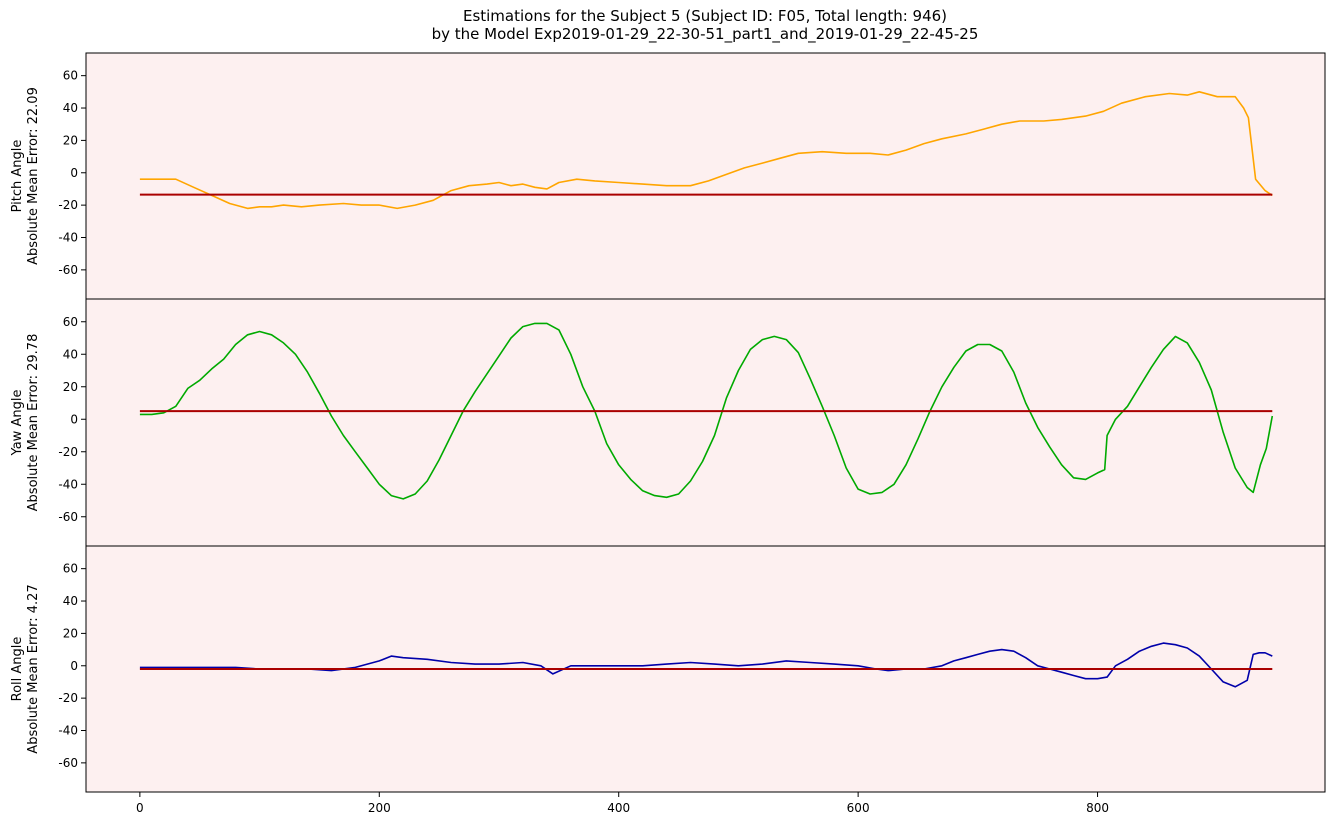  What do you see at coordinates (70, 76) in the screenshot?
I see `pitch-ytick-label: 60` at bounding box center [70, 76].